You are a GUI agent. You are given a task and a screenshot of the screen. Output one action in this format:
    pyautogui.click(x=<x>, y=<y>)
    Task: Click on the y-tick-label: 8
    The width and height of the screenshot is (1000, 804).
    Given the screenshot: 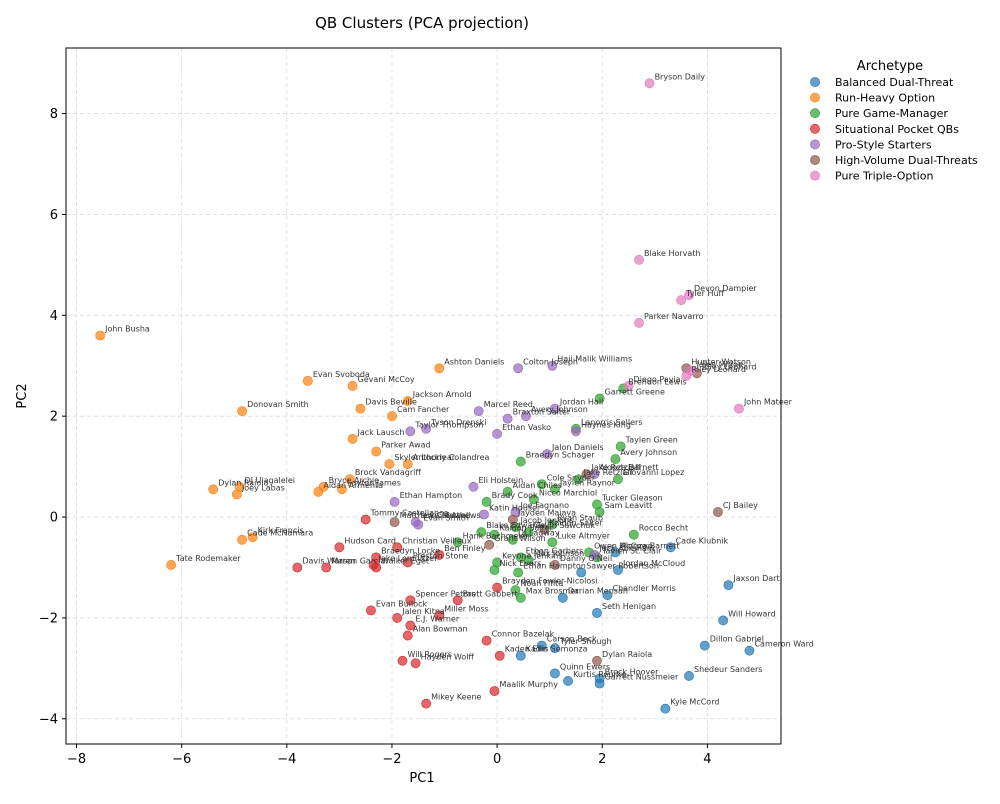 What is the action you would take?
    pyautogui.click(x=54, y=114)
    